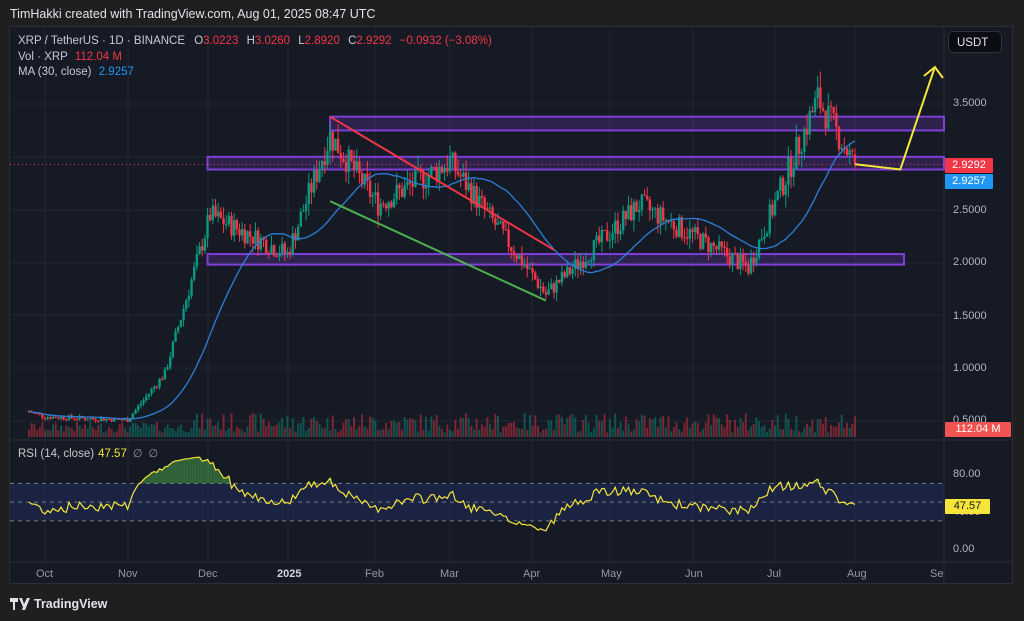  I want to click on tradingview-logo: TradingView, so click(58, 604).